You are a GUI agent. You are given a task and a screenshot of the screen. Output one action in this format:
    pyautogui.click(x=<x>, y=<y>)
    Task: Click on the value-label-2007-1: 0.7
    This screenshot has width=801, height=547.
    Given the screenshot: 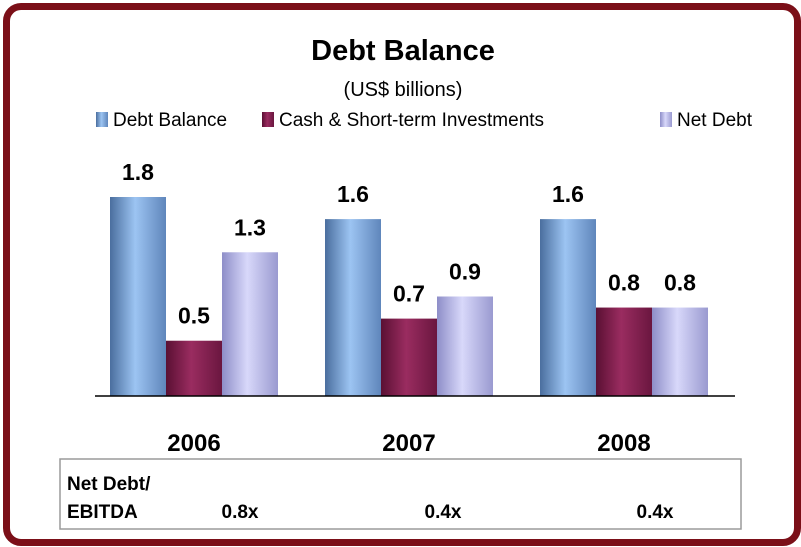 What is the action you would take?
    pyautogui.click(x=409, y=294)
    